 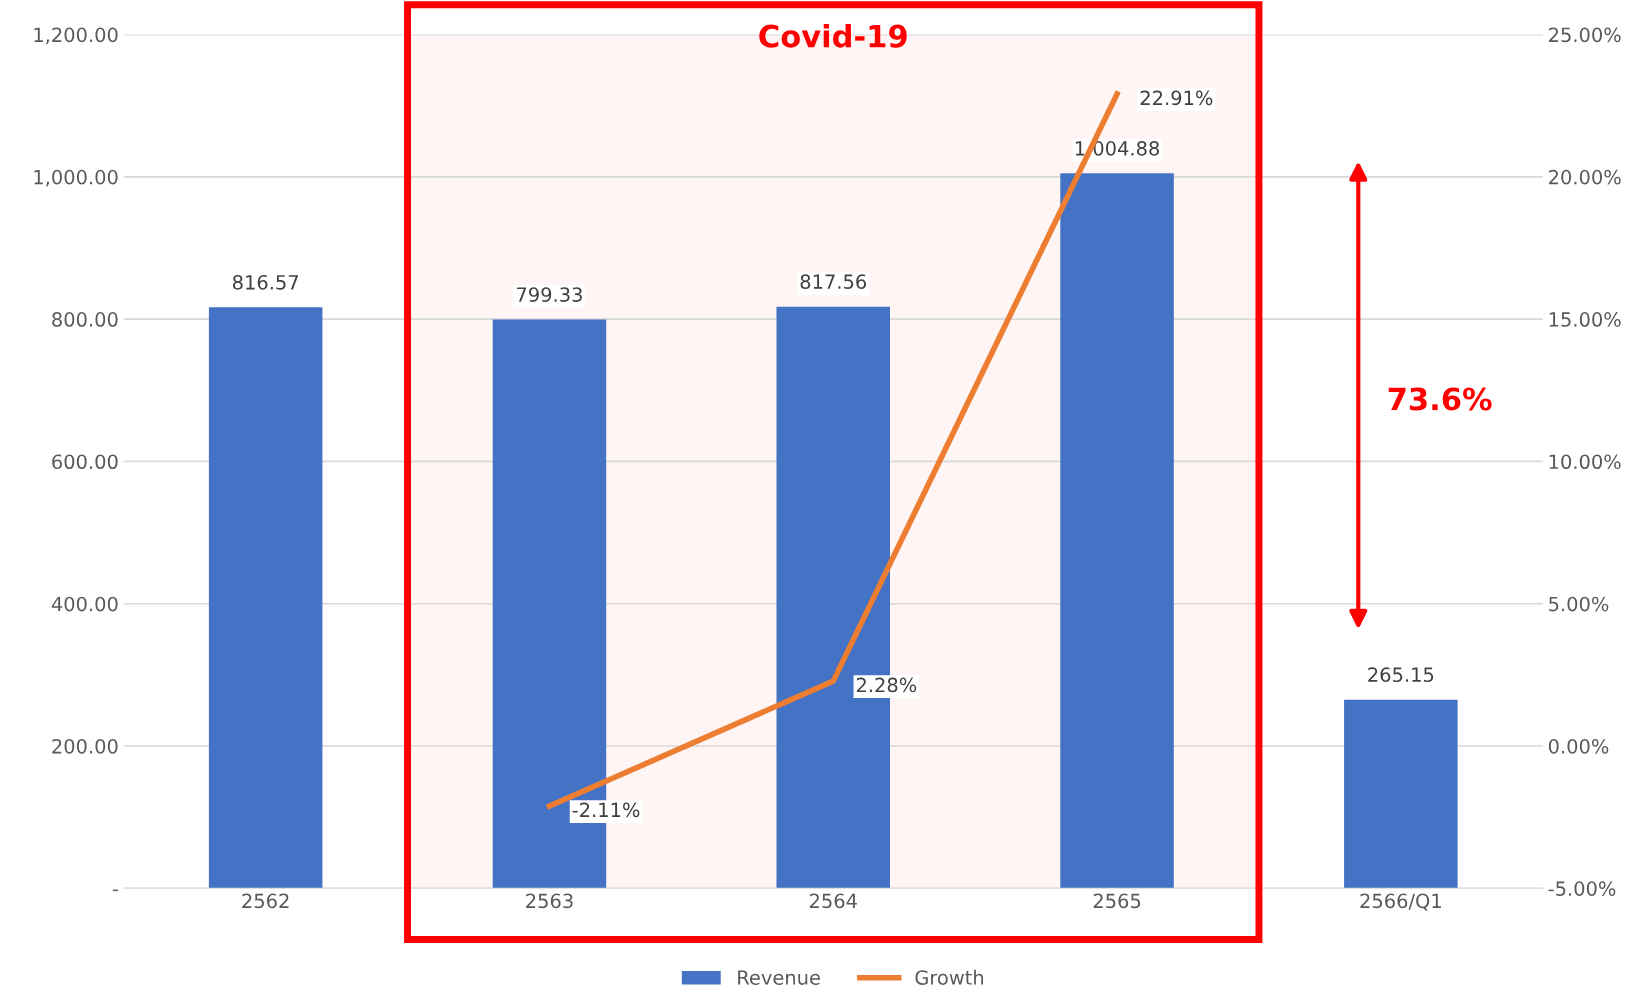 What do you see at coordinates (1585, 319) in the screenshot?
I see `y2-tick-label: 15.00%` at bounding box center [1585, 319].